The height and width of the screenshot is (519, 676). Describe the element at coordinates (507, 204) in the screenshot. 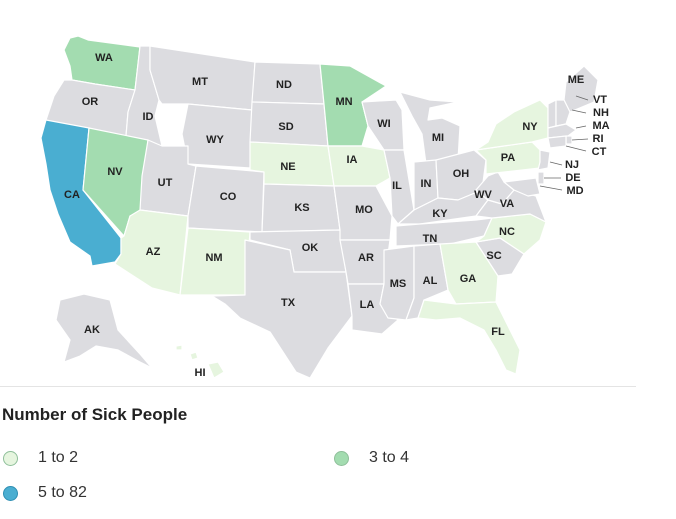

I see `state-label-va: VA` at that location.